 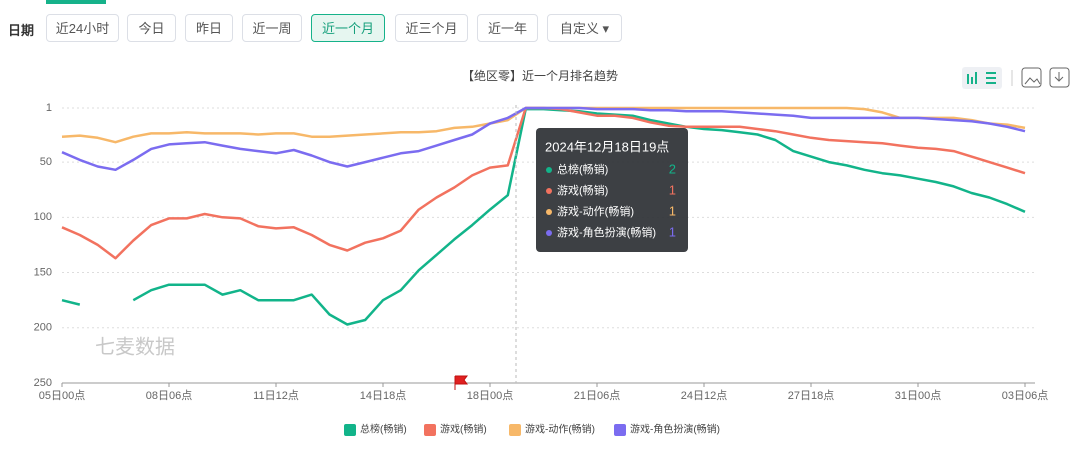 What do you see at coordinates (463, 429) in the screenshot?
I see `legend-label: 游戏(畅销)` at bounding box center [463, 429].